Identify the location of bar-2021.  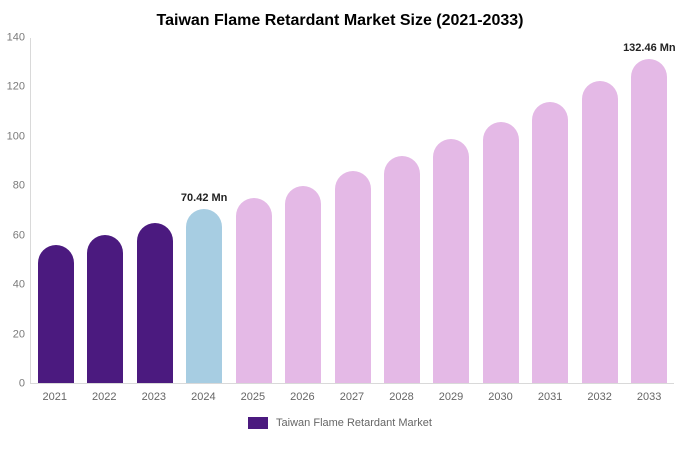
(55, 314).